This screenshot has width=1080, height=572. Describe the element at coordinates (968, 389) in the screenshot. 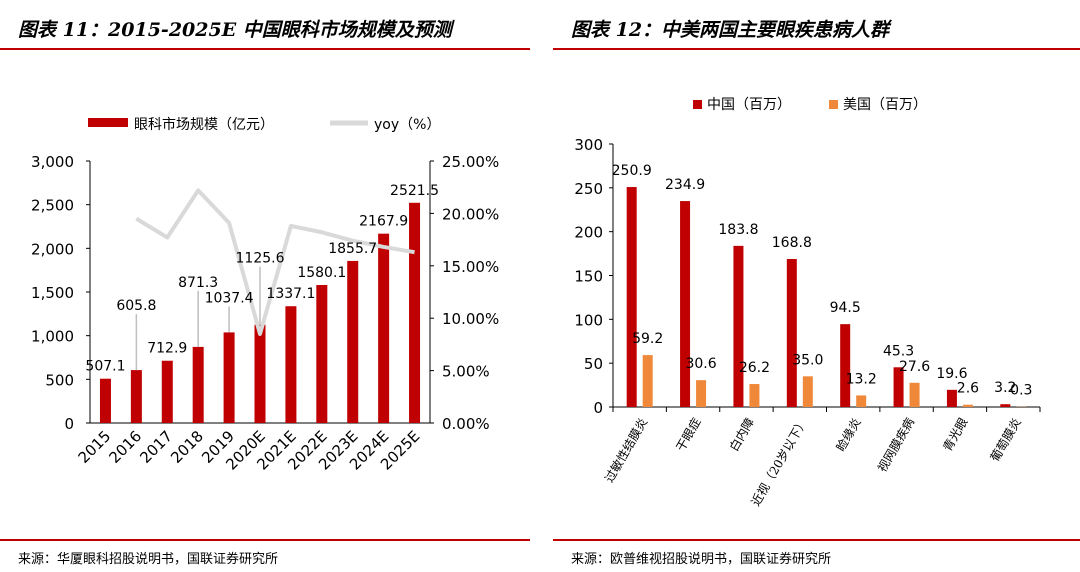

I see `data-label-us: 2.6` at that location.